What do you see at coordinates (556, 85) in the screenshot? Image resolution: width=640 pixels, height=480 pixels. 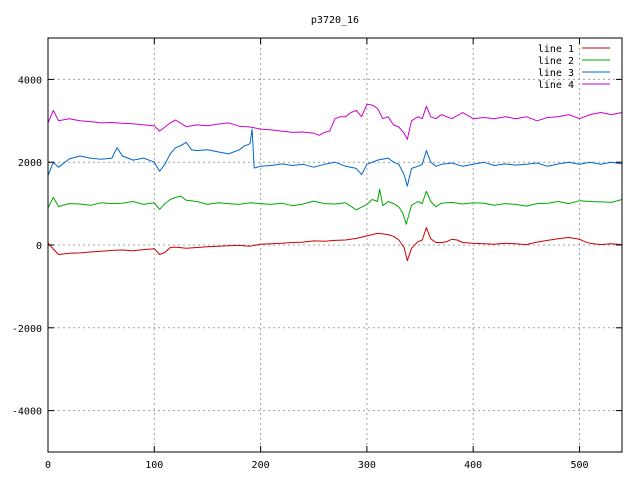 I see `legend-label: line 4` at bounding box center [556, 85].